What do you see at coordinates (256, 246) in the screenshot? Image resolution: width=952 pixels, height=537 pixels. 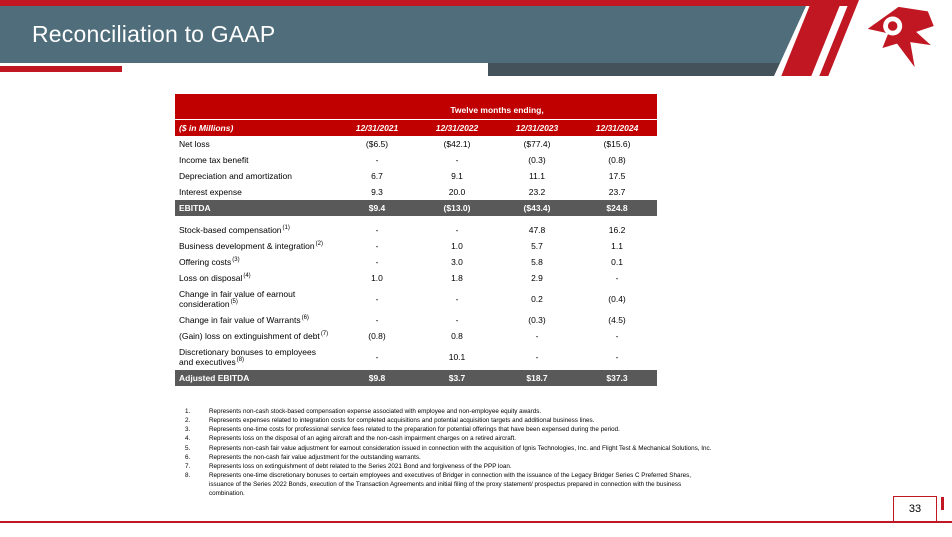 I see `row-label: Business development & integration(2)` at bounding box center [256, 246].